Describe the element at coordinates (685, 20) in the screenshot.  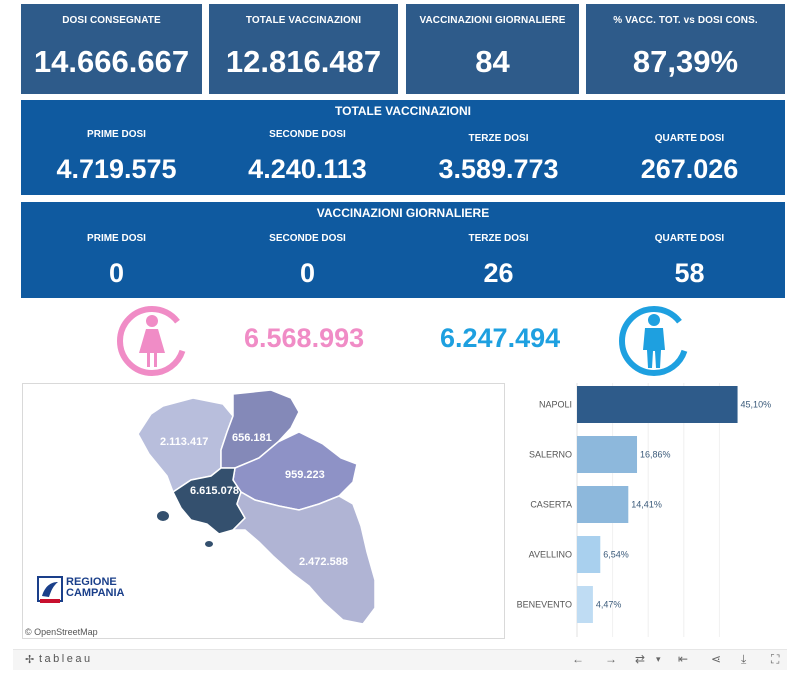
I see `kpi-label: % VACC. TOT. vs DOSI CONS.` at that location.